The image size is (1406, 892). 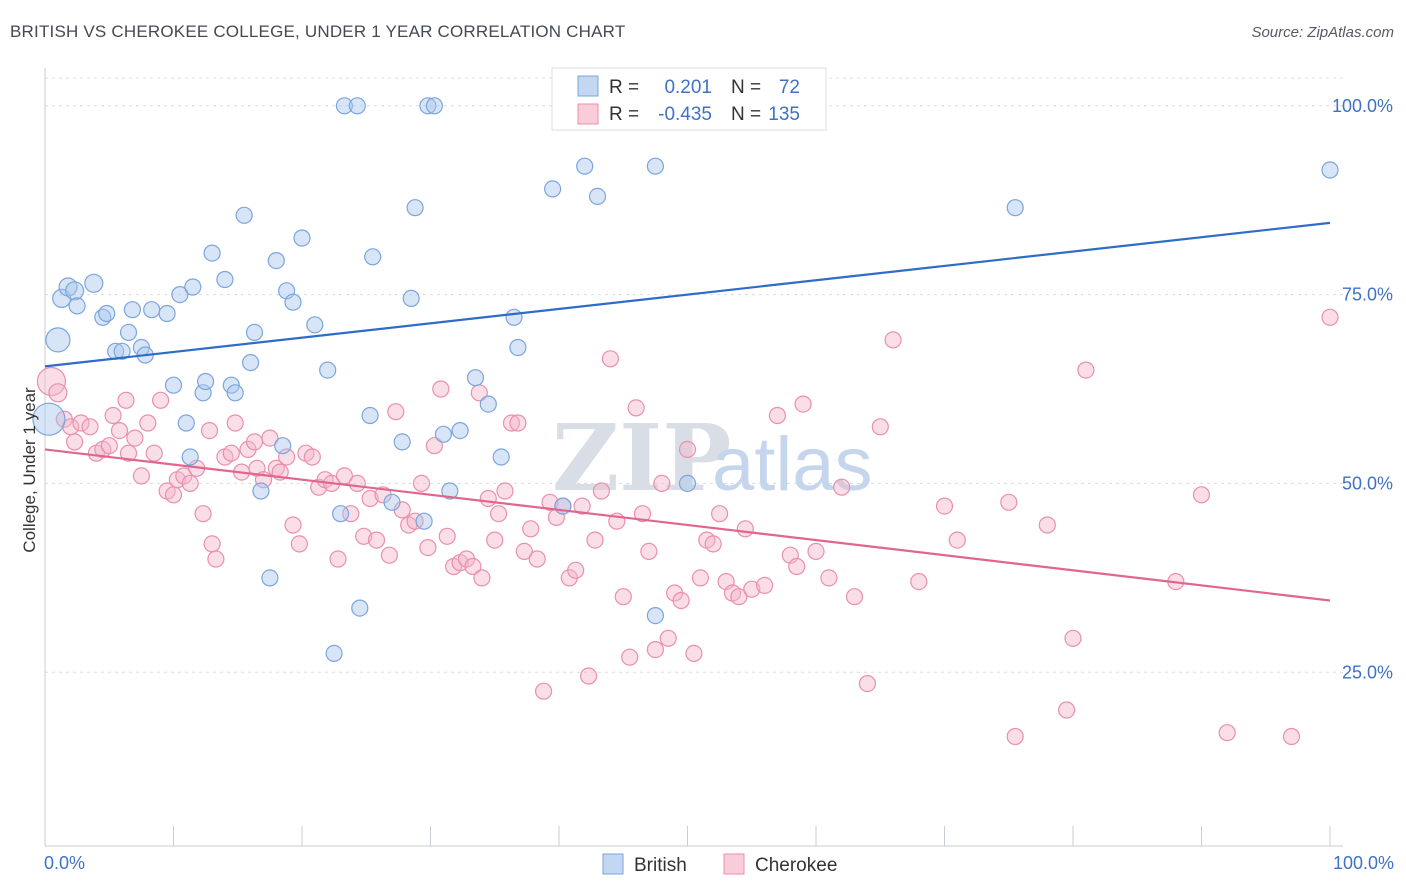 What do you see at coordinates (1362, 389) in the screenshot?
I see `y-tick-labels: 25.0% 50.0% 75.0% 100.0%` at bounding box center [1362, 389].